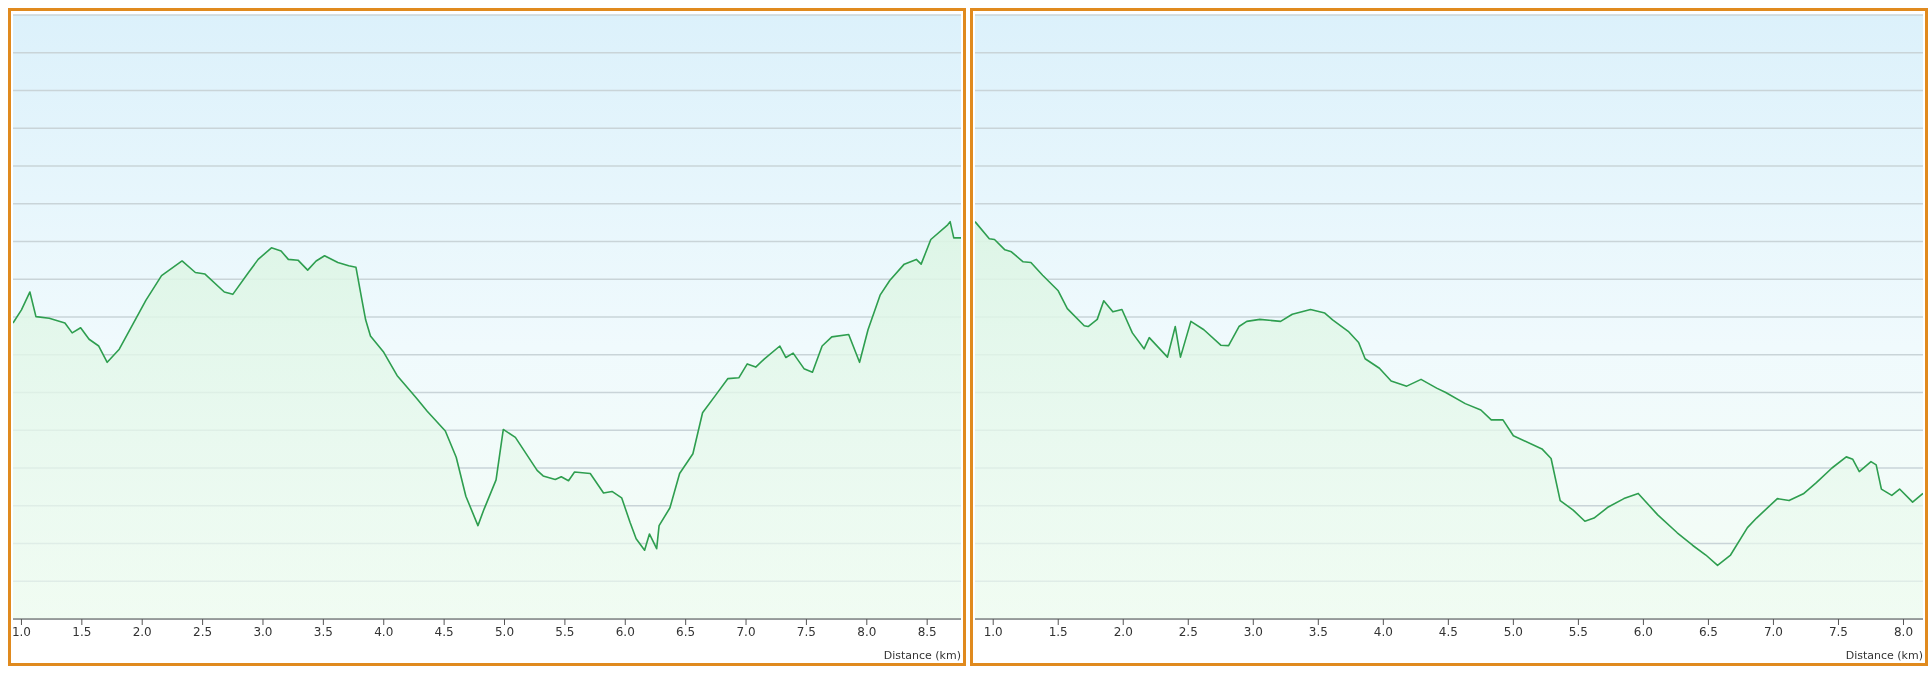 This screenshot has width=1928, height=674. Describe the element at coordinates (927, 631) in the screenshot. I see `x-tick-label: 8.5` at that location.